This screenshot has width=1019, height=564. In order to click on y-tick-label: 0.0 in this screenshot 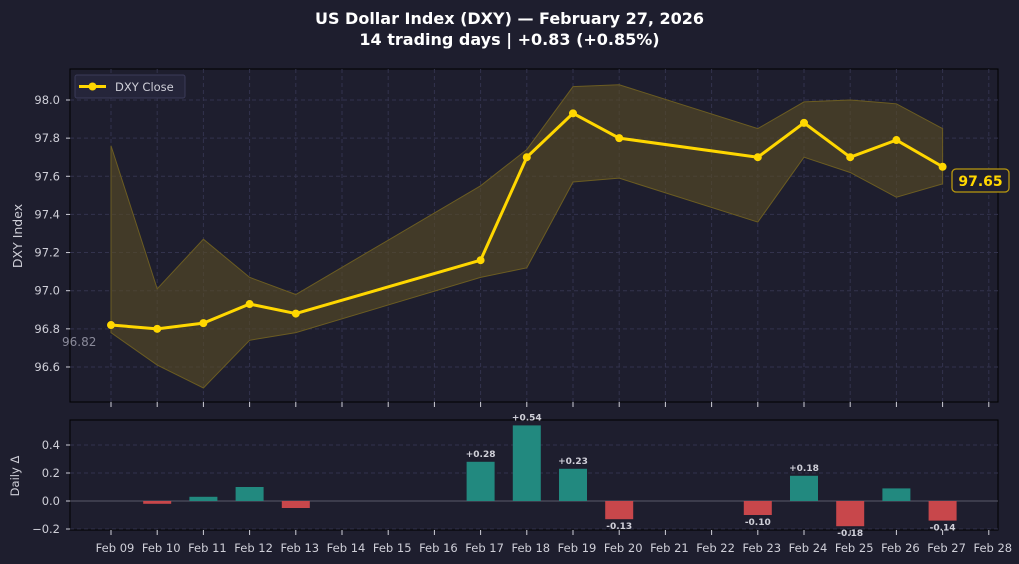, I will do `click(51, 501)`.